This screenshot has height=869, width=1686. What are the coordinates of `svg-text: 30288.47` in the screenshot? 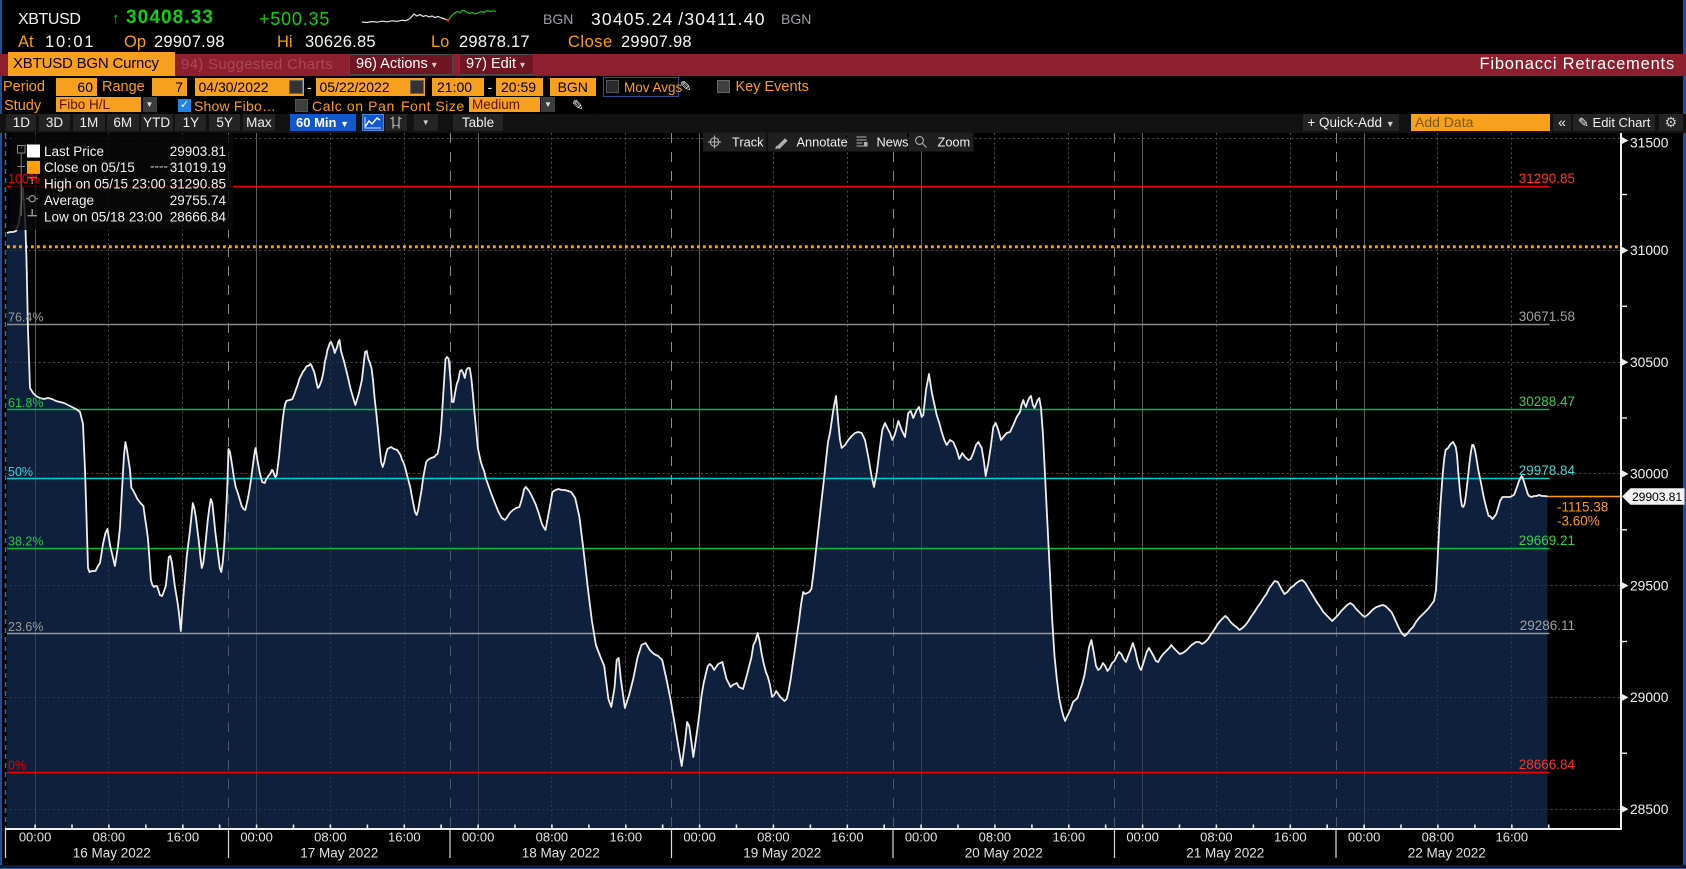 It's located at (1547, 401).